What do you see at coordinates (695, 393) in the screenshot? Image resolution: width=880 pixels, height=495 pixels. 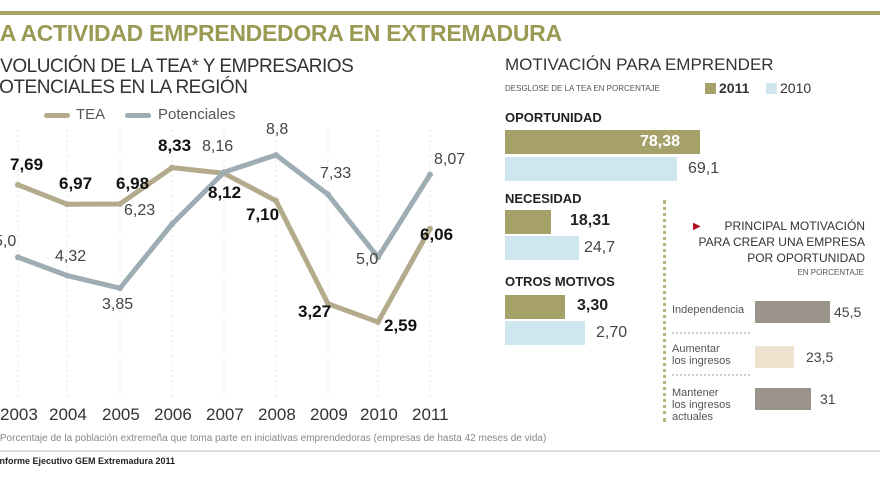 I see `label-mantener-1: Mantener` at bounding box center [695, 393].